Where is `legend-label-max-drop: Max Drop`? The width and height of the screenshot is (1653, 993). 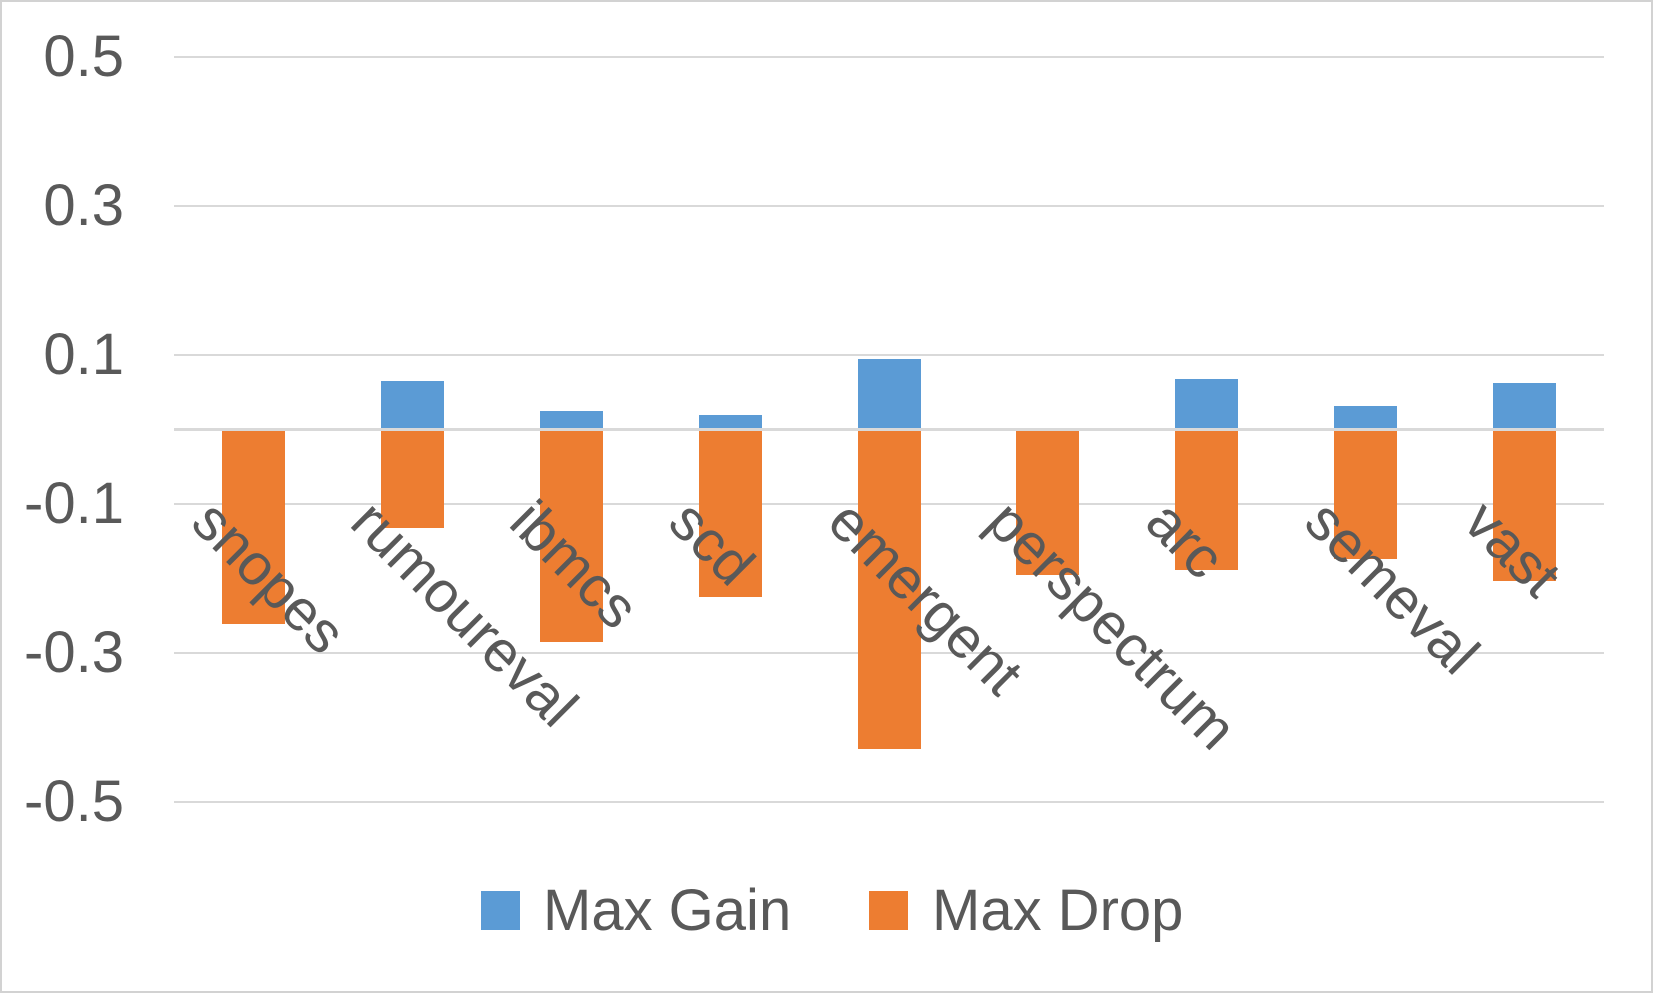 legend-label-max-drop: Max Drop is located at coordinates (1058, 910).